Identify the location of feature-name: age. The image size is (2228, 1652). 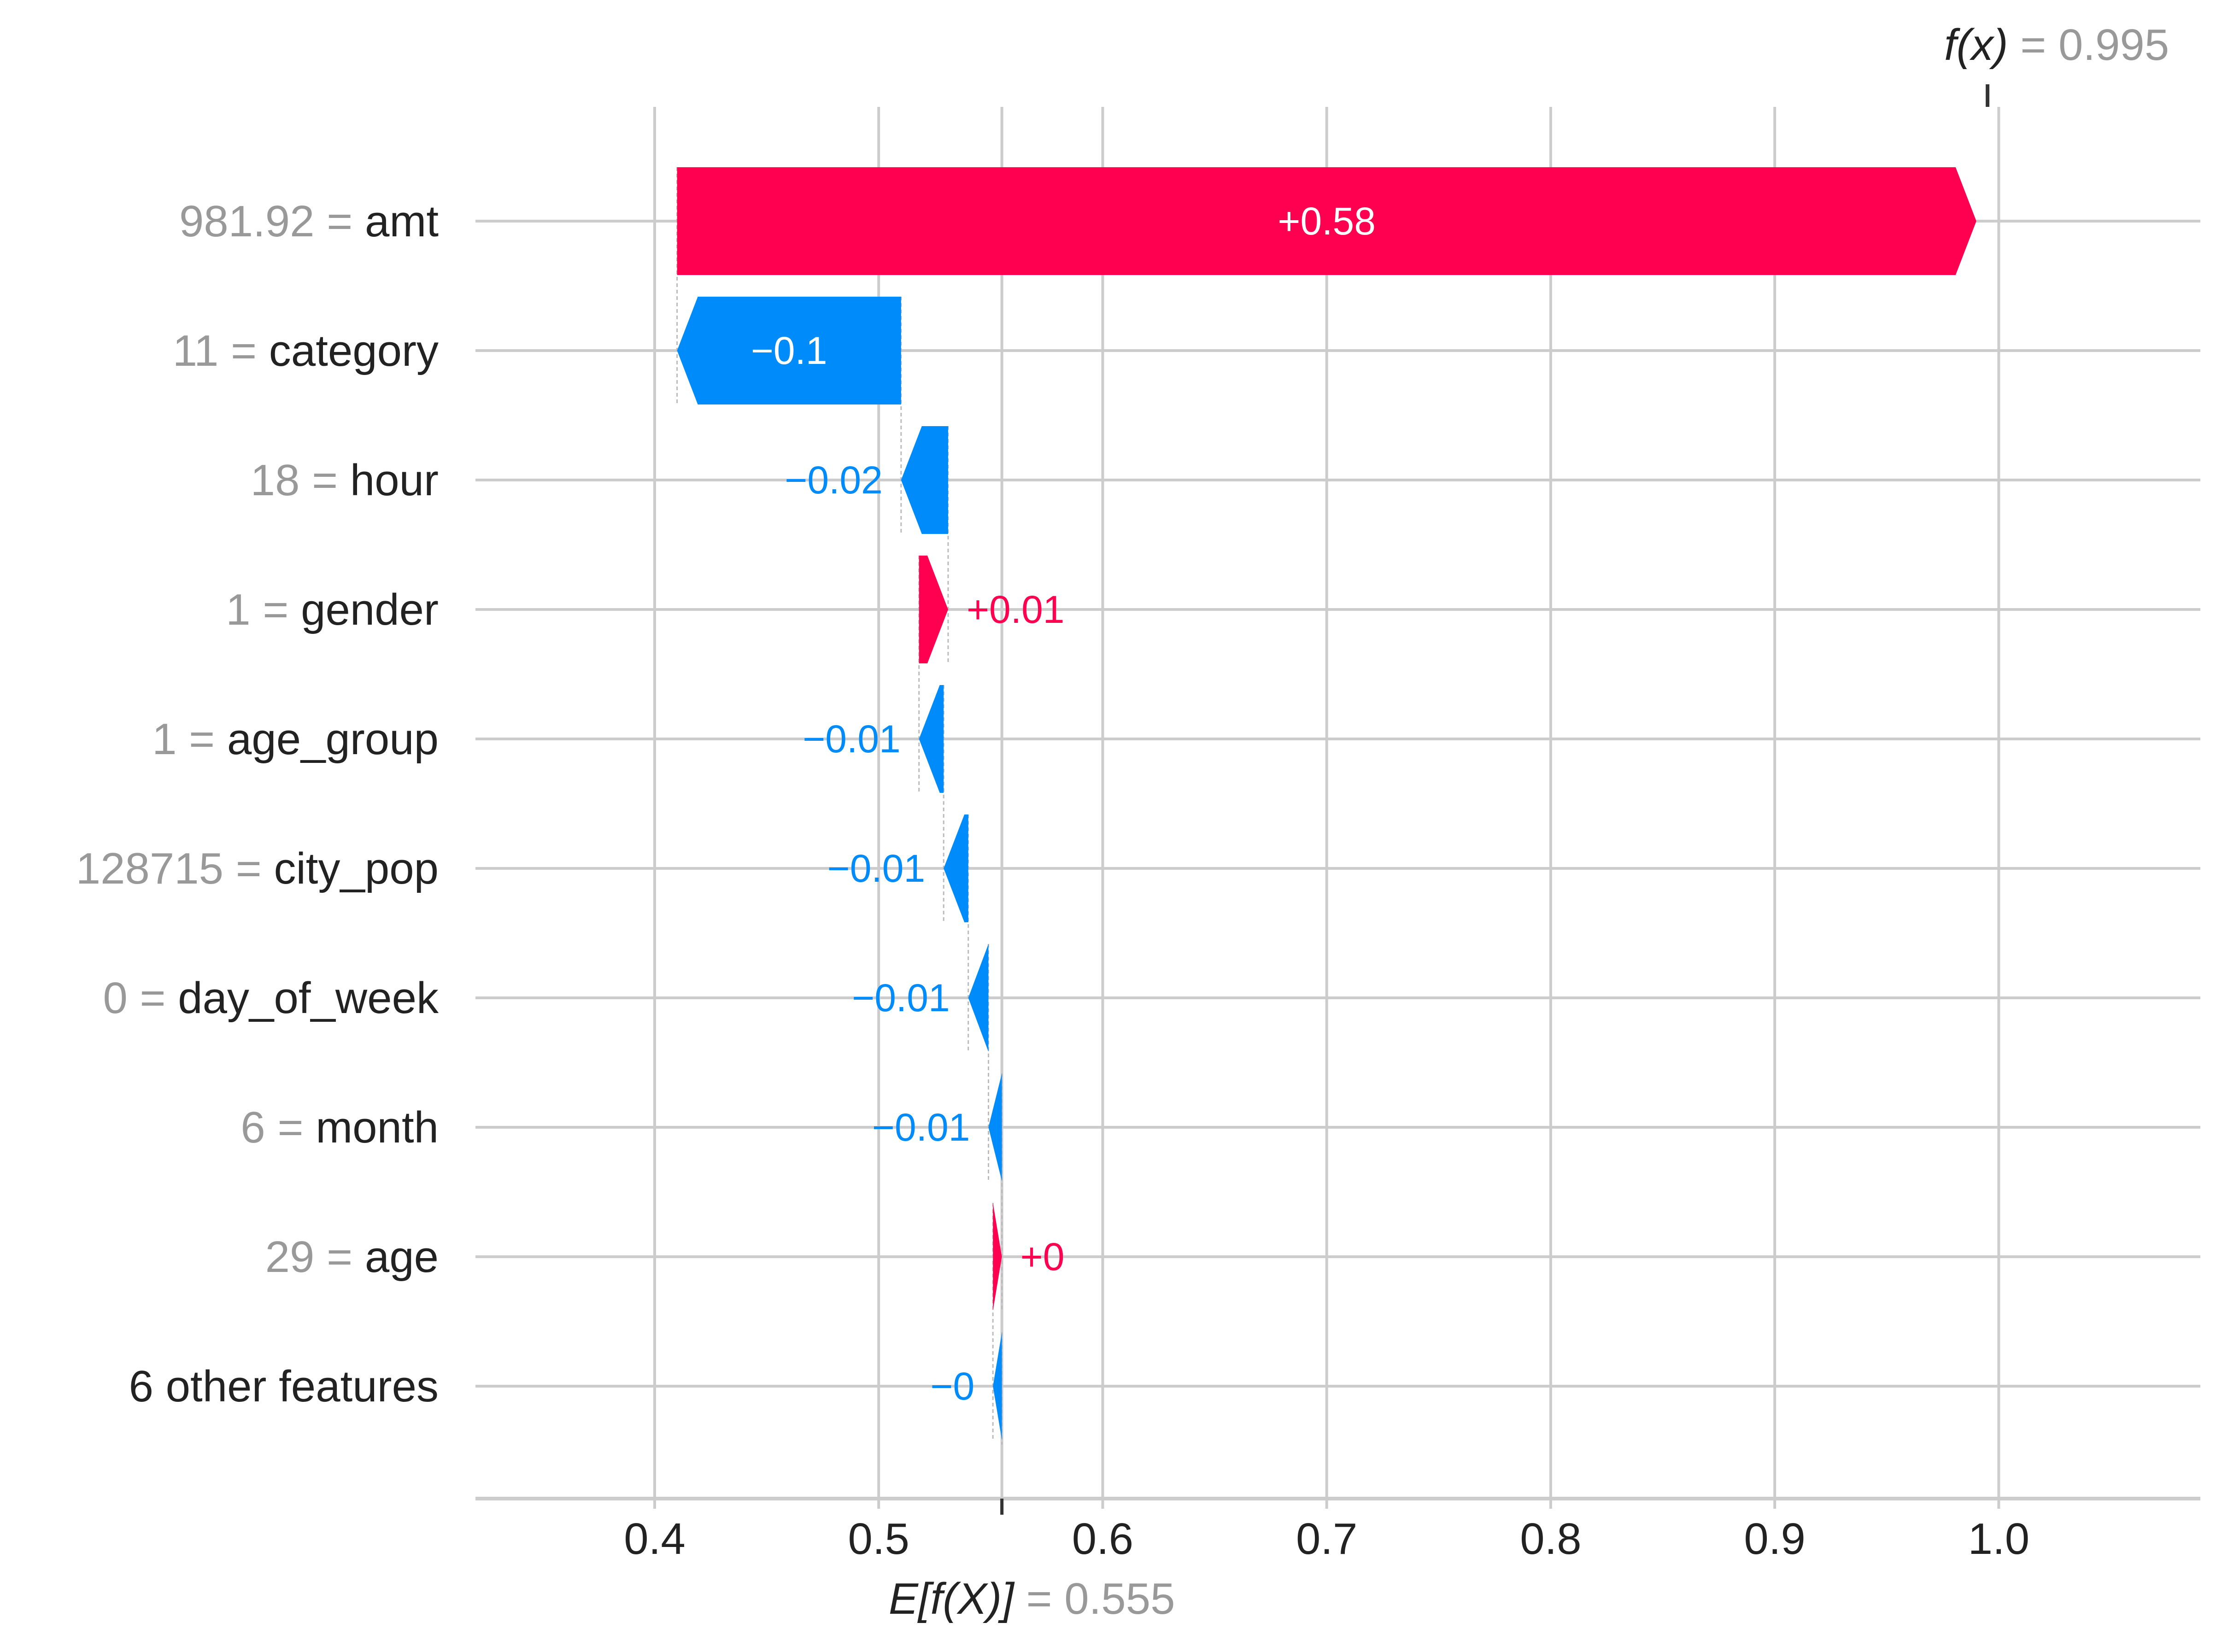
(402, 1257).